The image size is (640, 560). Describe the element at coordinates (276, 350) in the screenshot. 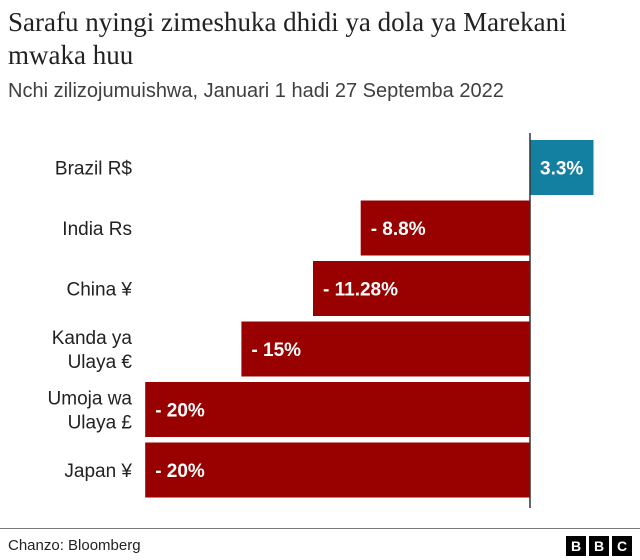

I see `bar-value-label: - 15%` at that location.